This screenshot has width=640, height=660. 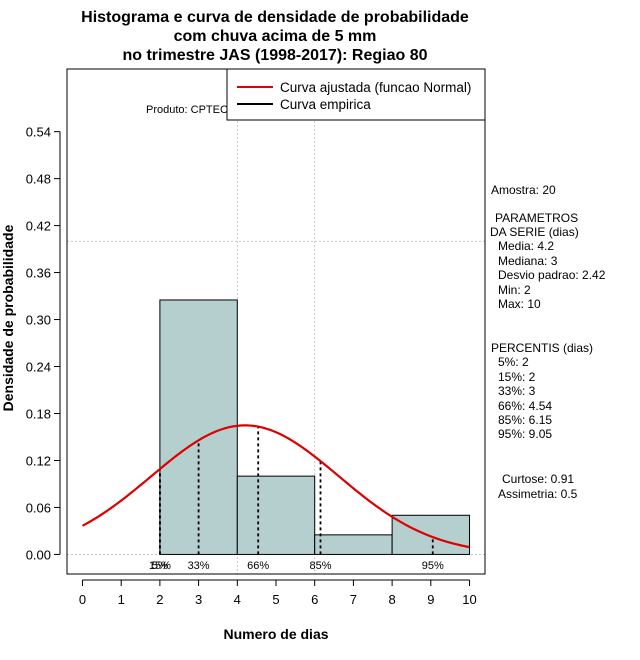 What do you see at coordinates (274, 55) in the screenshot?
I see `chart-title-line-3: no trimestre JAS (1998-2017): Regiao 80` at bounding box center [274, 55].